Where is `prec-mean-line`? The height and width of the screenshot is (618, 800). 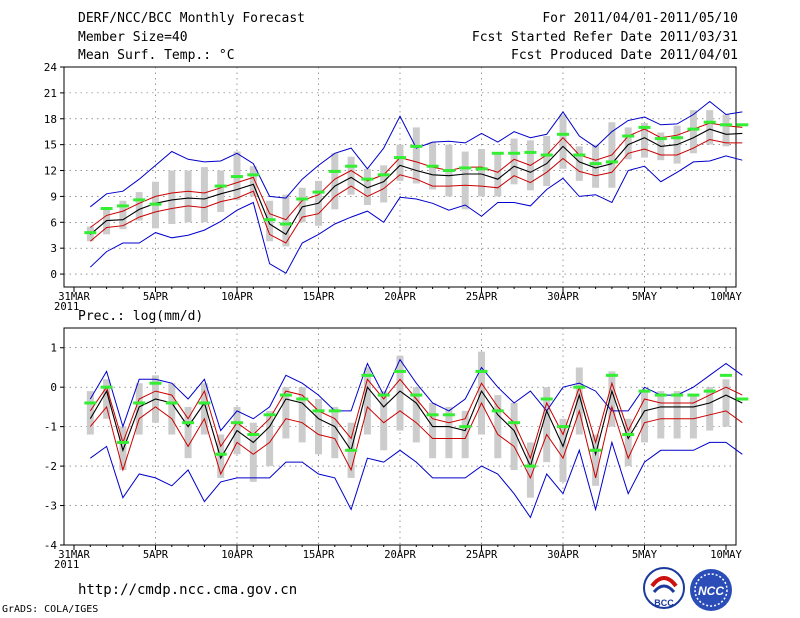
prec-mean-line is located at coordinates (416, 427).